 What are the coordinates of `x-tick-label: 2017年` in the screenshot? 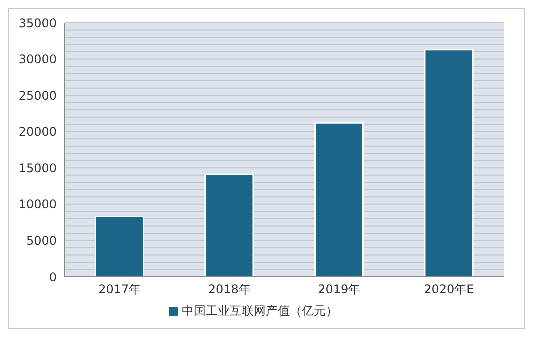 It's located at (120, 289).